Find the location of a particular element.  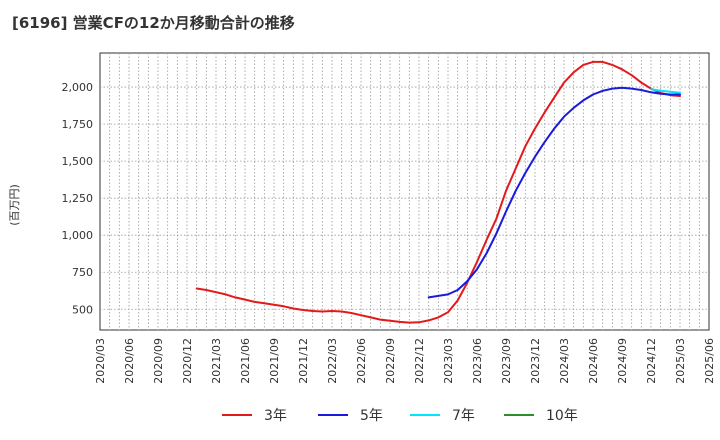

x-tick-label: 2020/06 is located at coordinates (129, 361).